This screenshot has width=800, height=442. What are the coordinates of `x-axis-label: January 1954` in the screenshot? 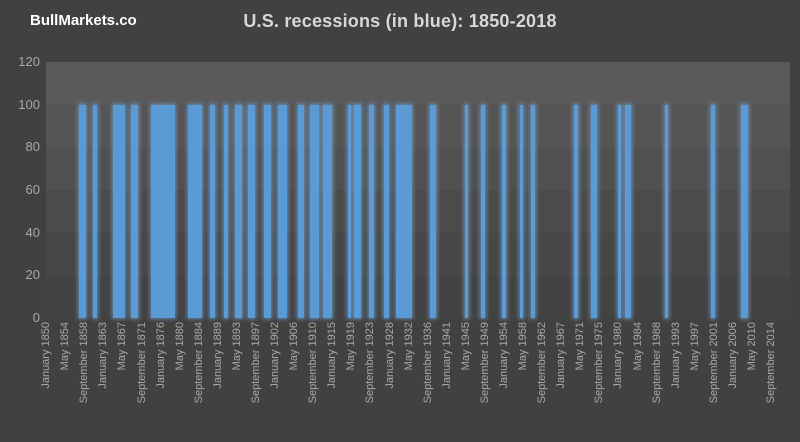 It's located at (504, 355).